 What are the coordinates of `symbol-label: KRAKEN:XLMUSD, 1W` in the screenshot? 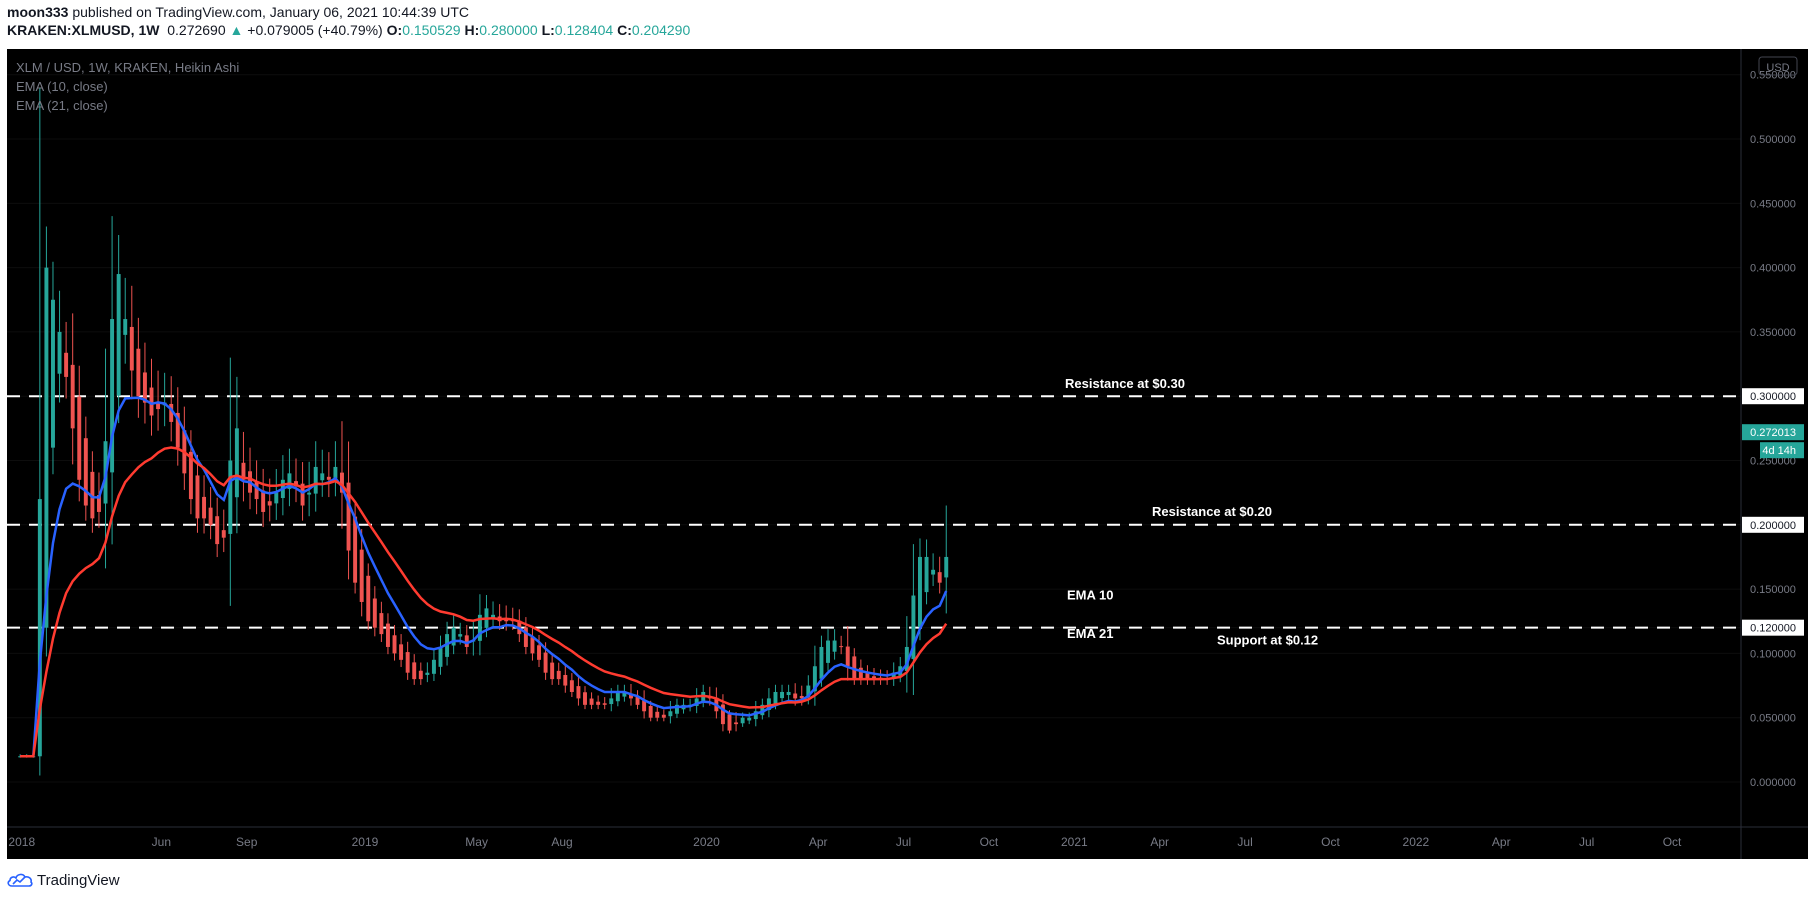 It's located at (83, 30).